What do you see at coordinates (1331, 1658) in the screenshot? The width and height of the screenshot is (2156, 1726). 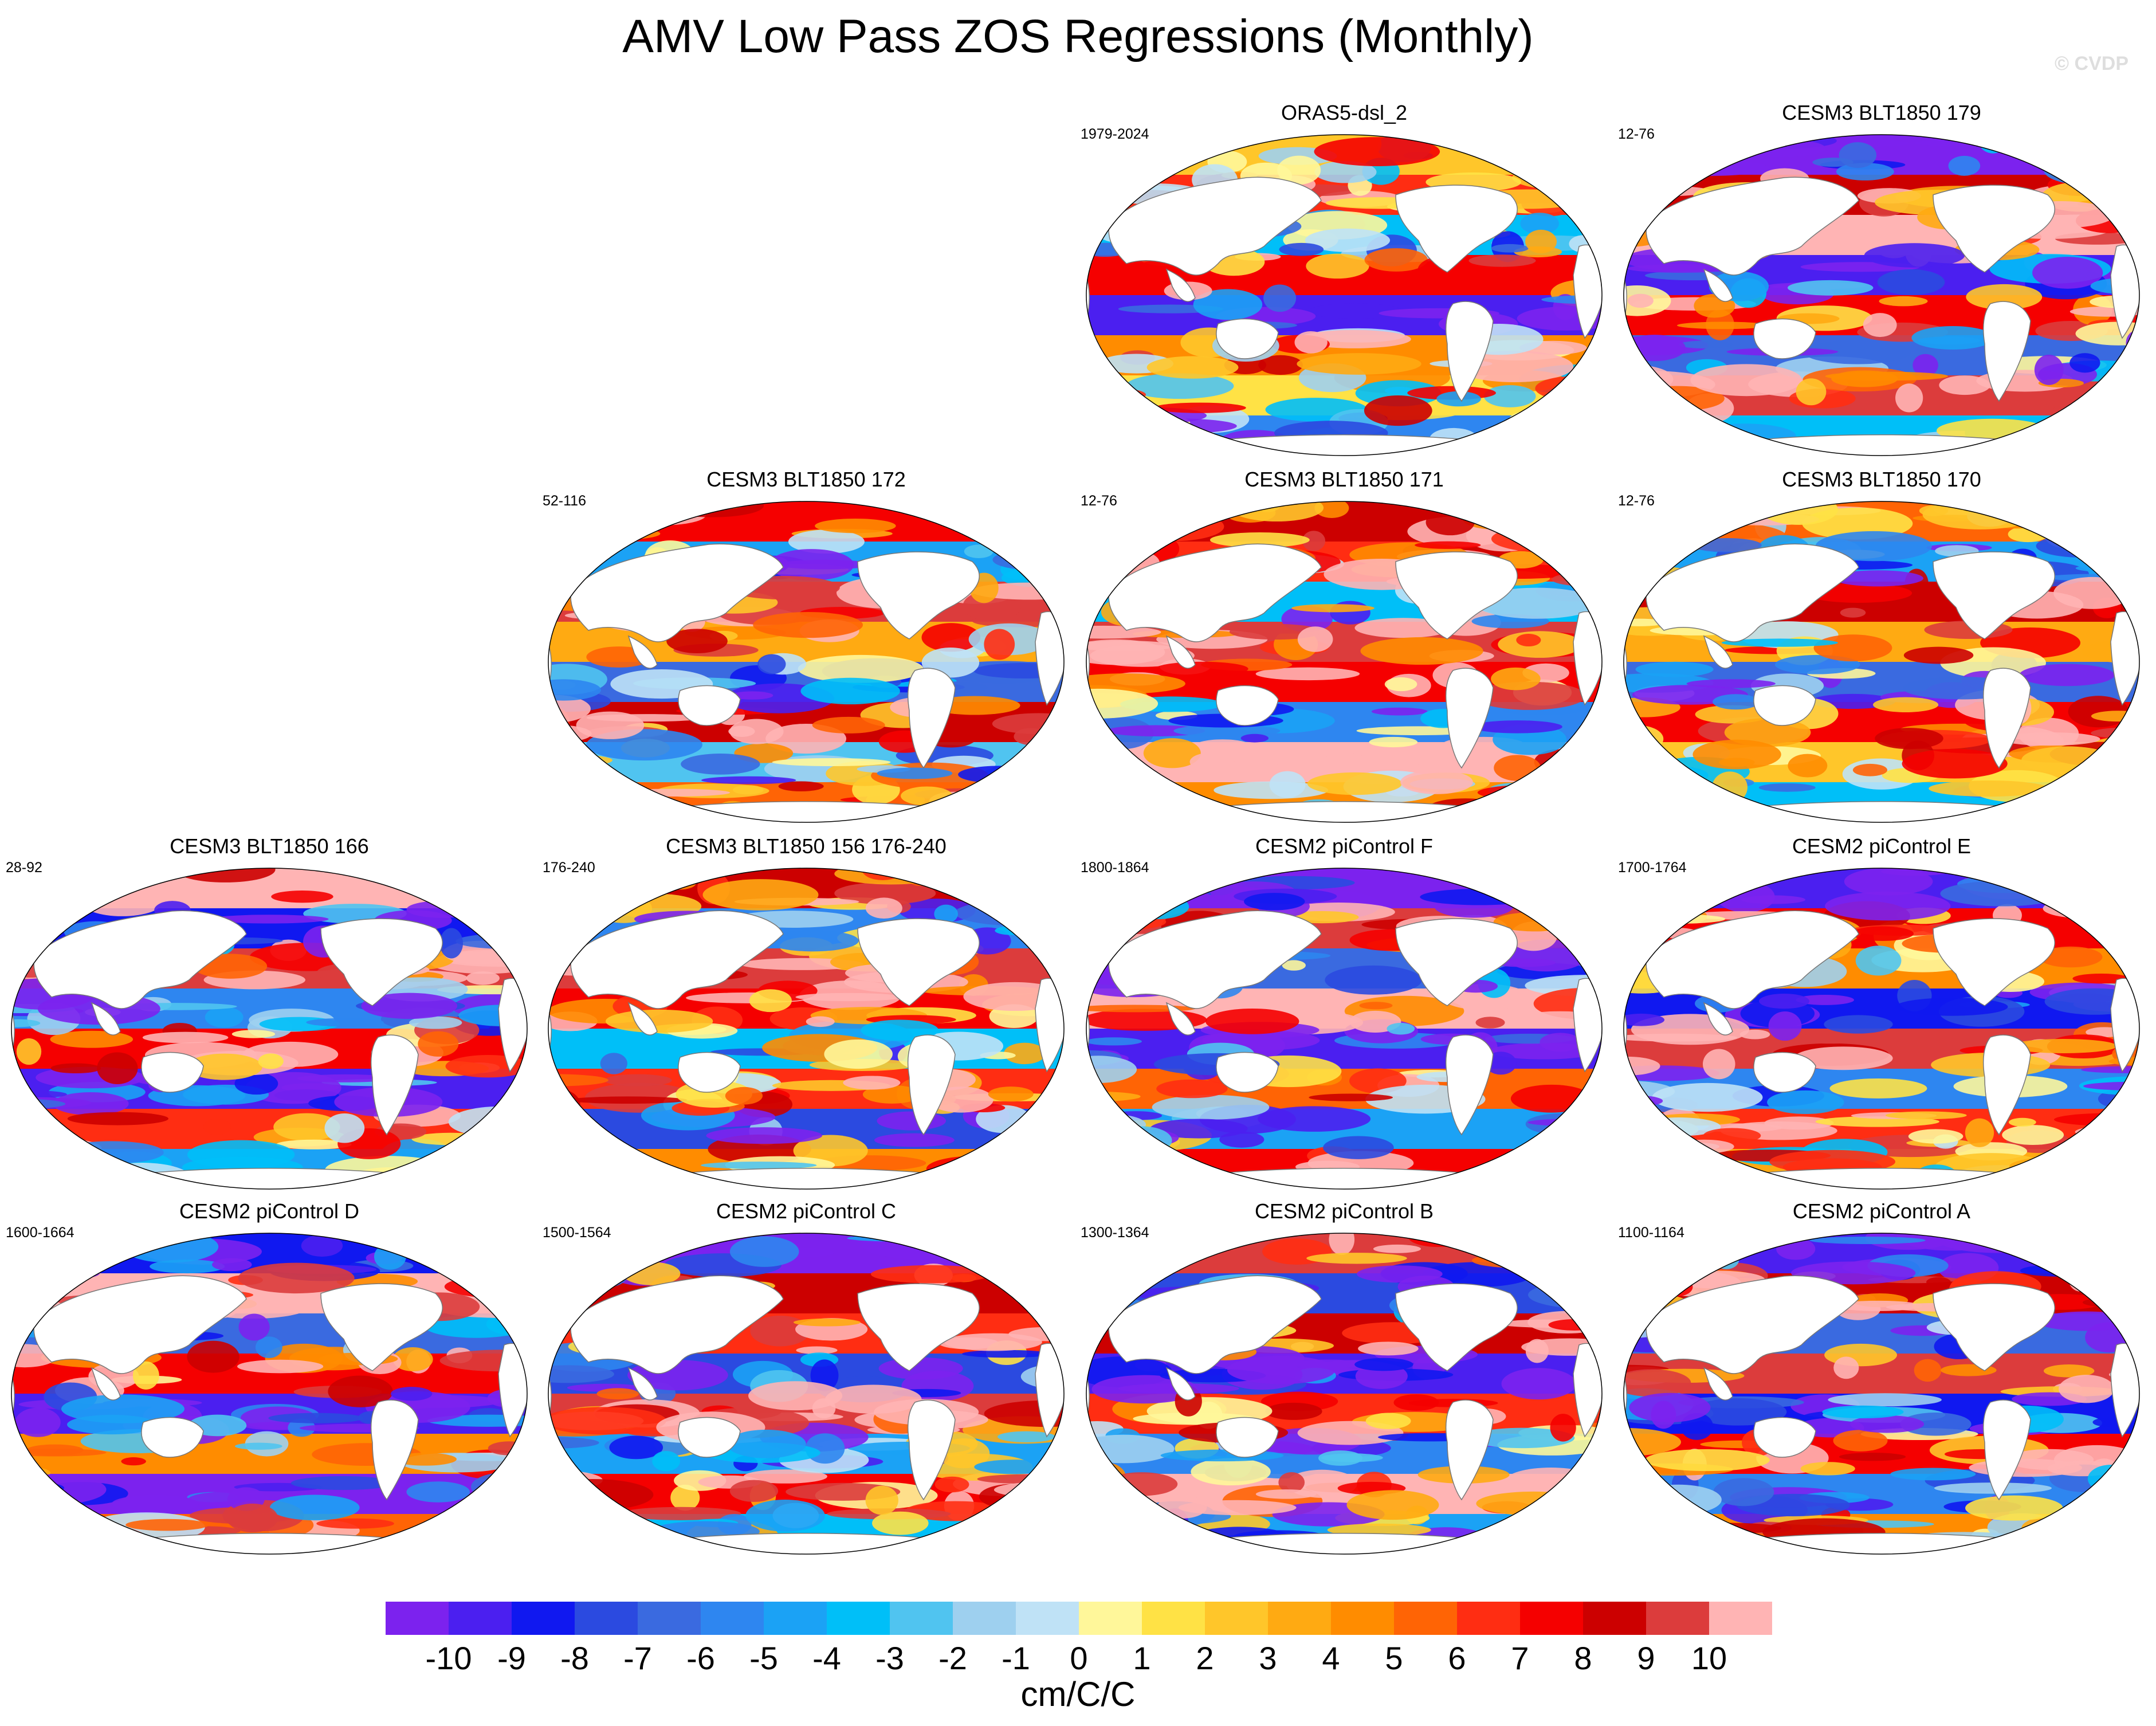 I see `colorbar-tick-label: 4` at bounding box center [1331, 1658].